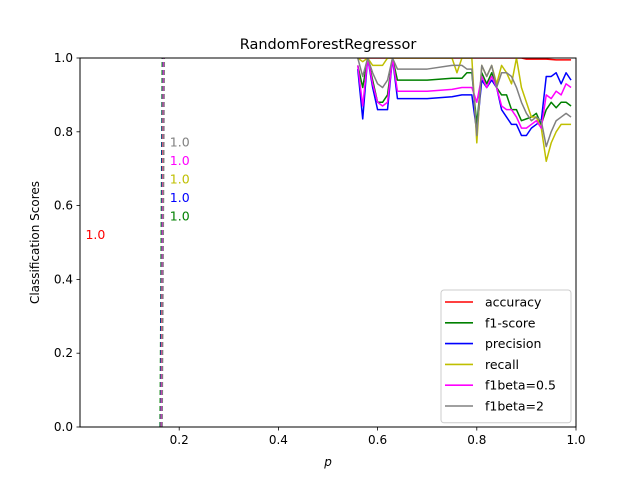  I want to click on y-tick-label: 0.4, so click(63, 279).